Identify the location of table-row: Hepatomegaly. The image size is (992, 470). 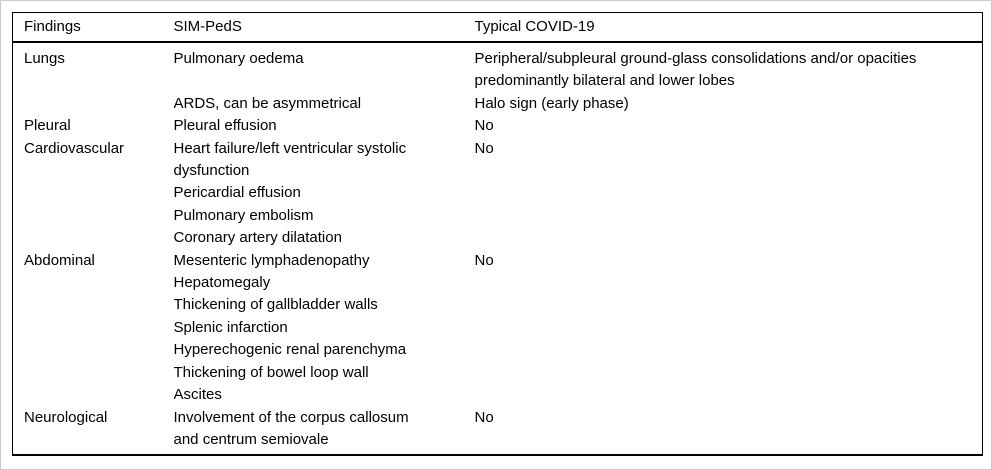
(498, 283).